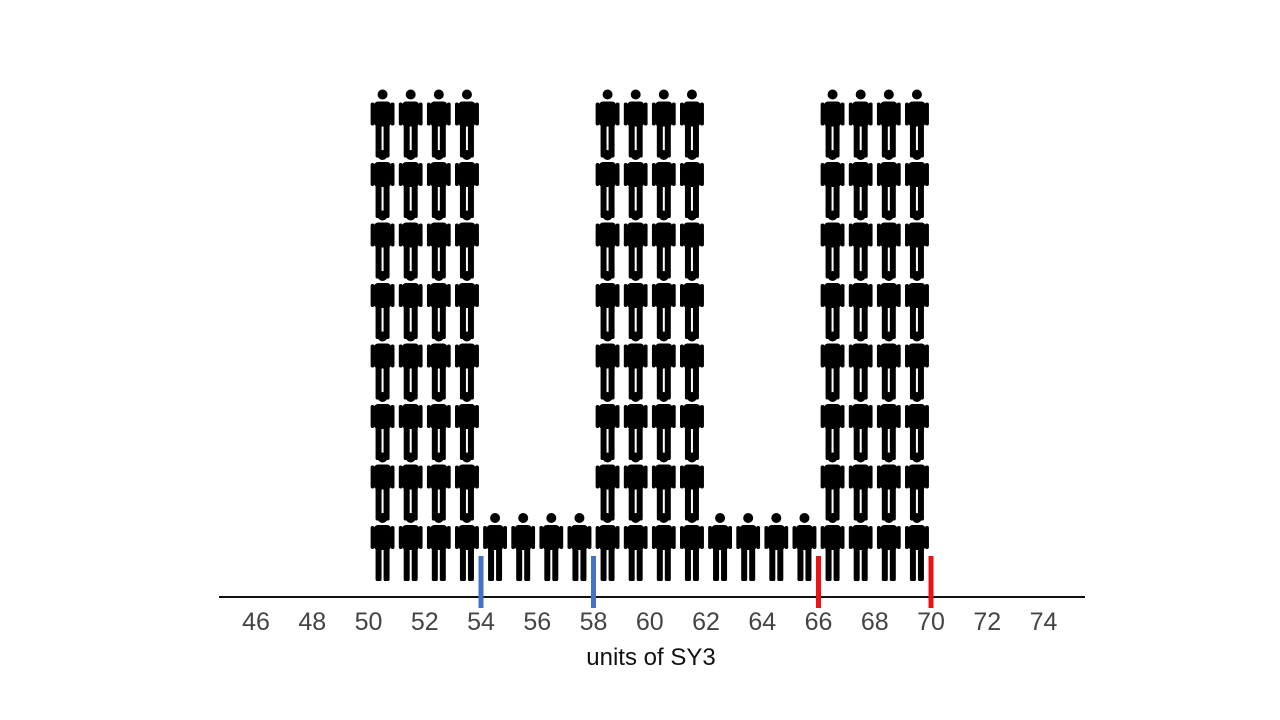 This screenshot has width=1280, height=720. I want to click on tick-labels: 46 48 50 52 54 56 58 60 62 64 66 68 70 72 74, so click(649, 622).